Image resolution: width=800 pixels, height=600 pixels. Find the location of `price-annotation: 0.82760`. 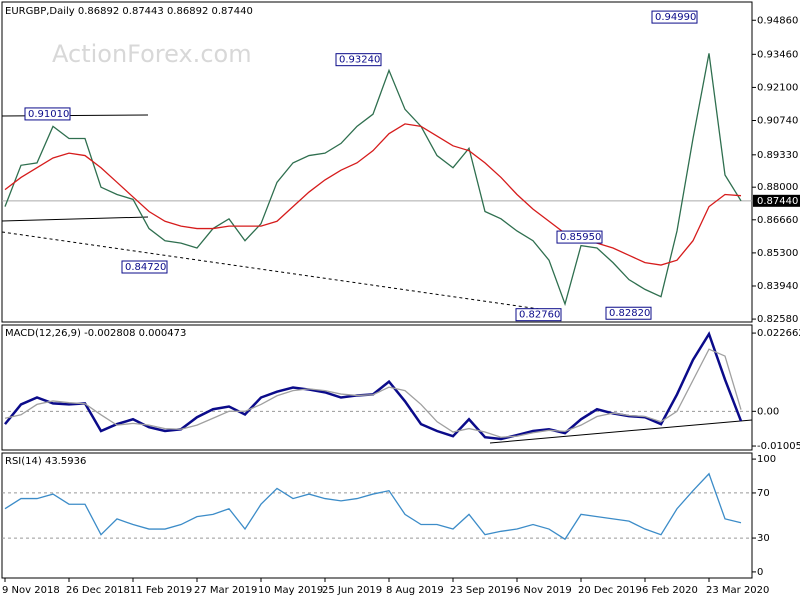

price-annotation: 0.82760 is located at coordinates (539, 315).